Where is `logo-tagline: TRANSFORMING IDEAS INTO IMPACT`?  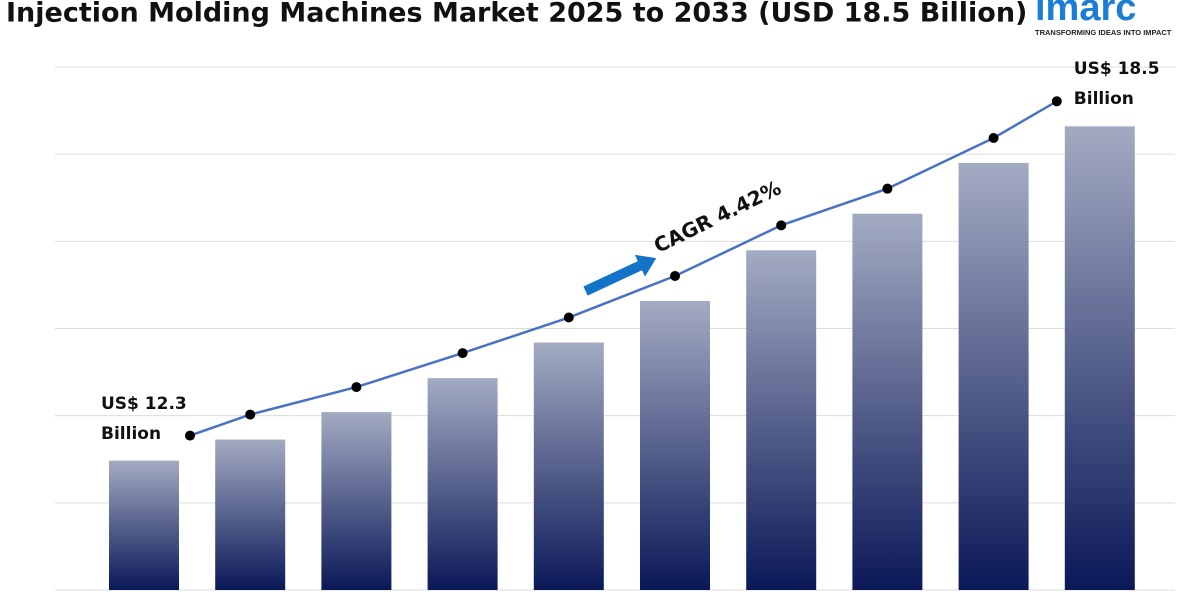 logo-tagline: TRANSFORMING IDEAS INTO IMPACT is located at coordinates (1103, 32).